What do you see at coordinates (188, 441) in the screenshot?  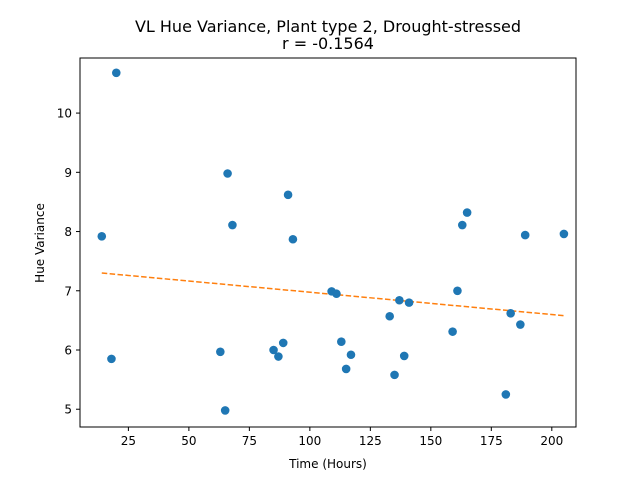 I see `x-tick-label: 50` at bounding box center [188, 441].